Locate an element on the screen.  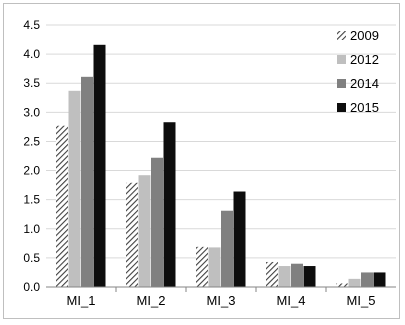
y-tick-label: 4.5 is located at coordinates (31, 25).